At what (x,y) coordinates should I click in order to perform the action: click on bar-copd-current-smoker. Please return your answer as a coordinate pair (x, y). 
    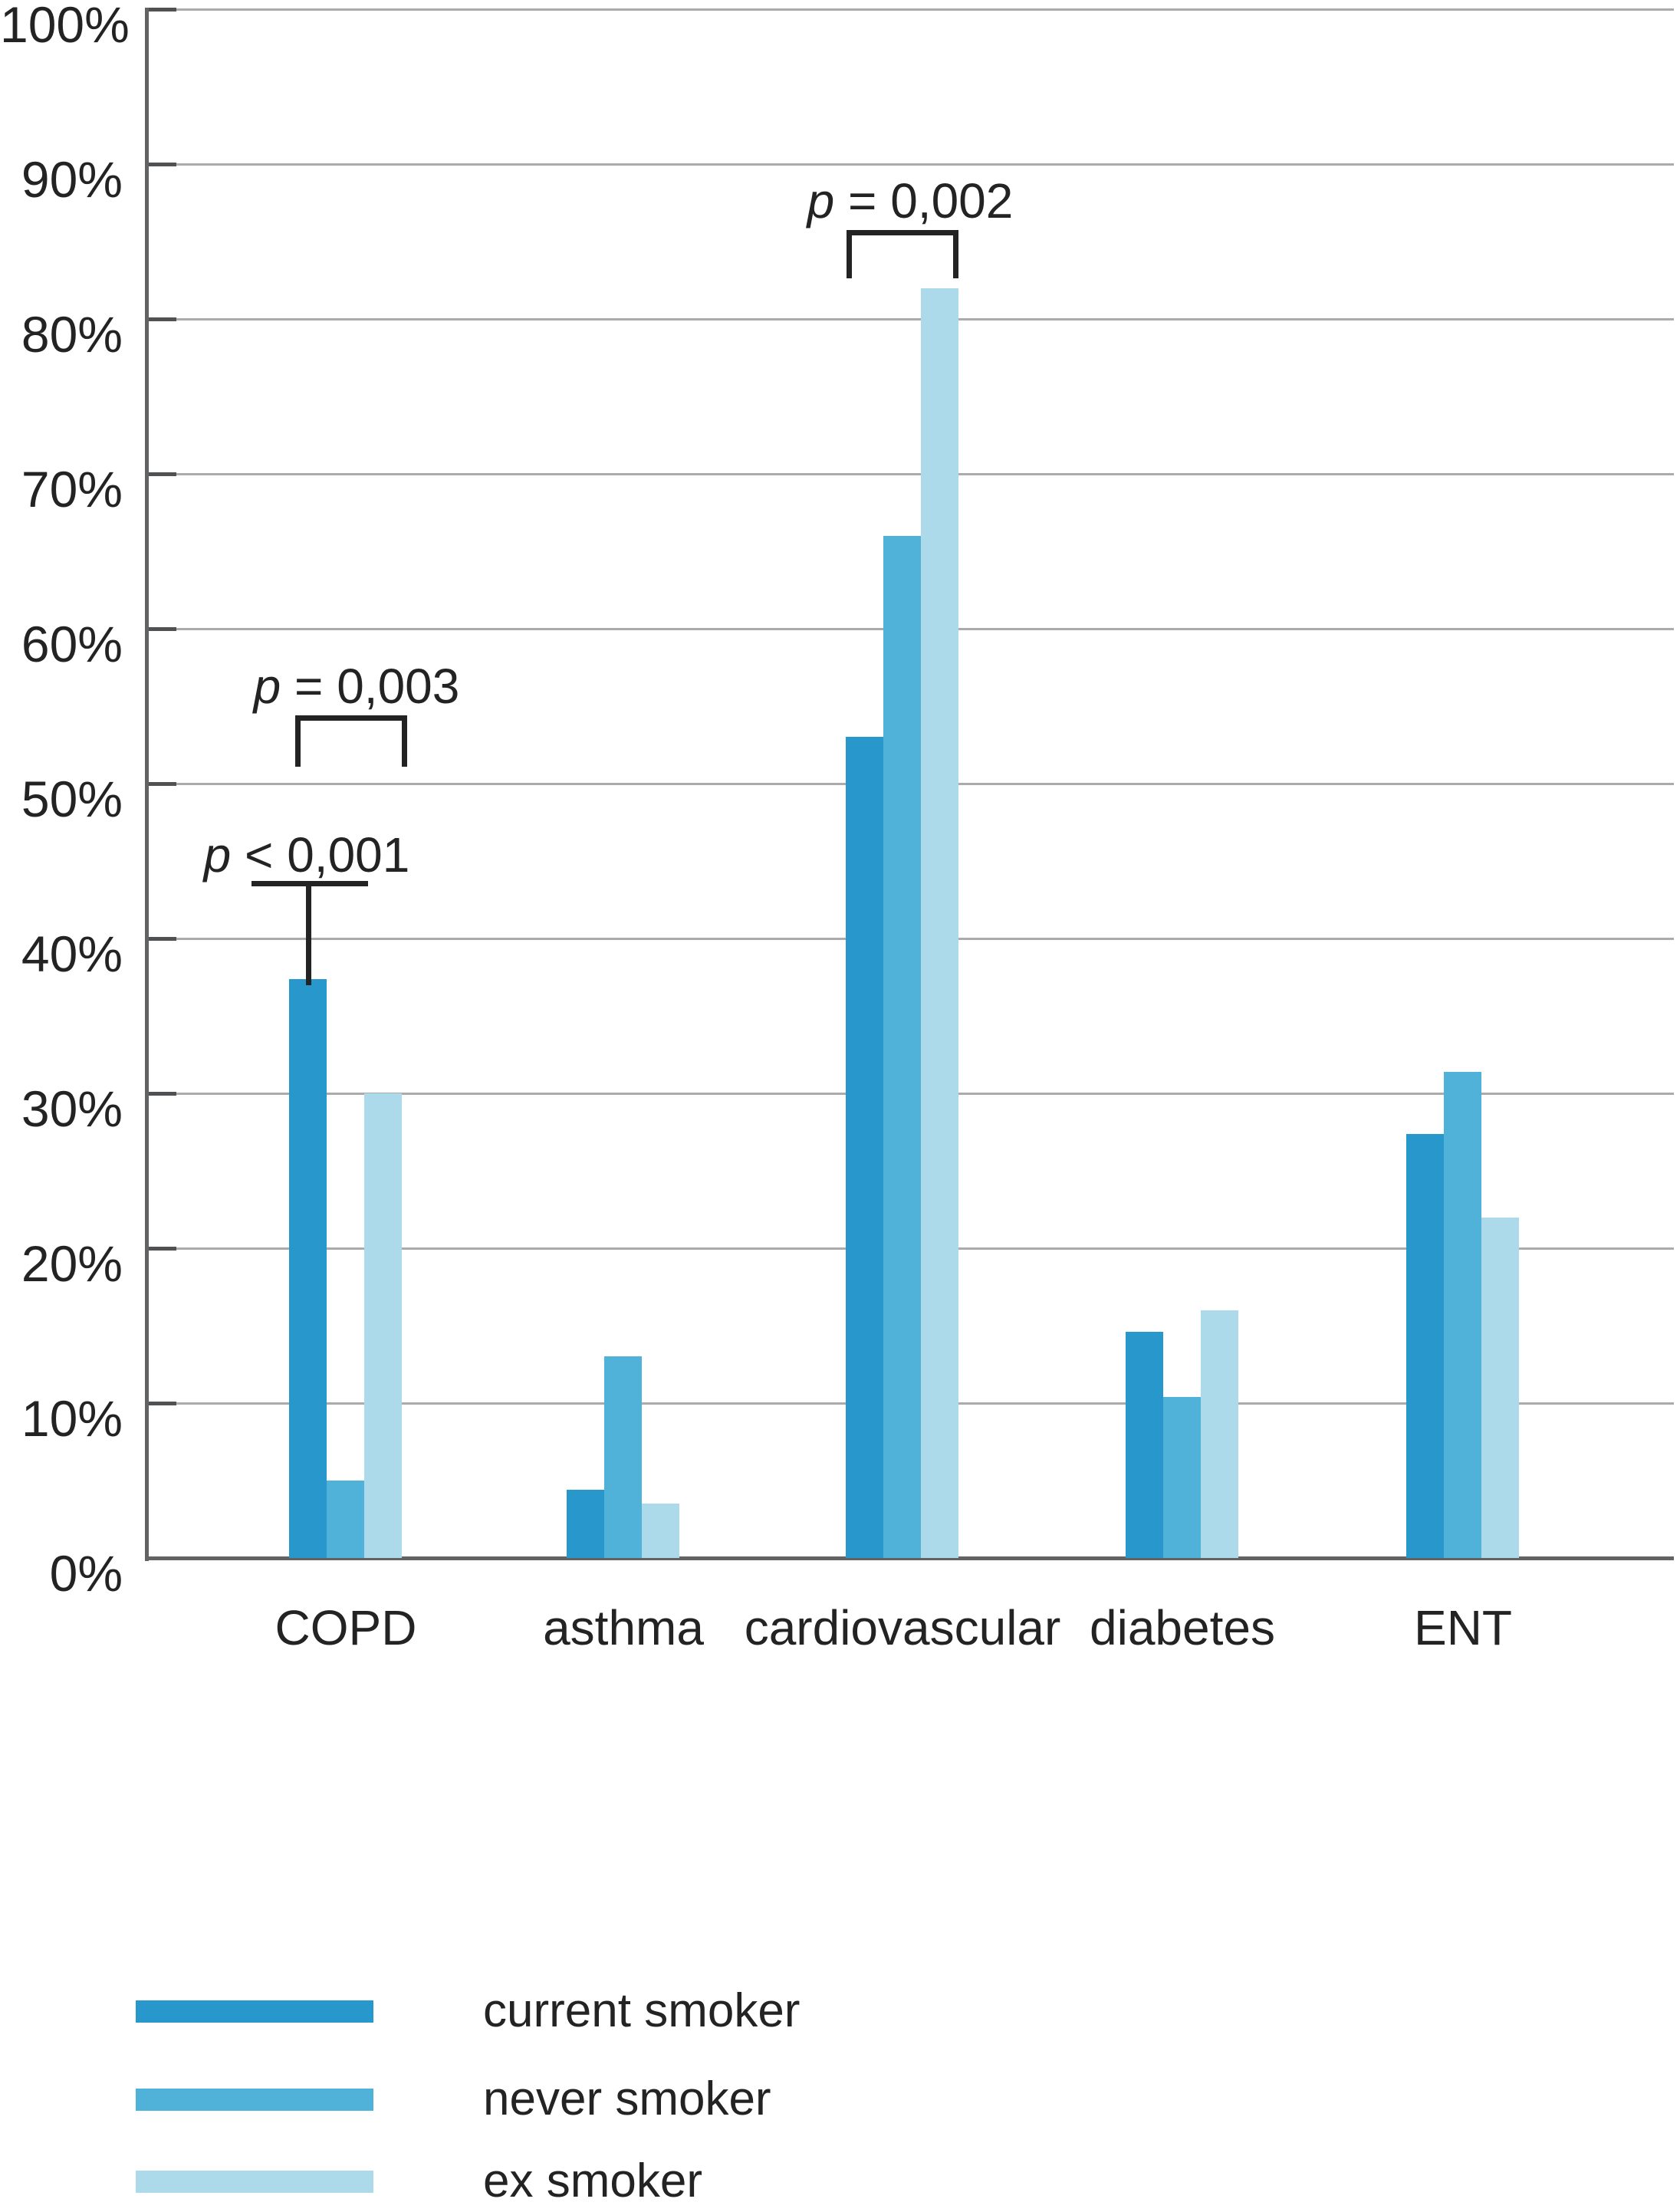
    Looking at the image, I should click on (308, 1268).